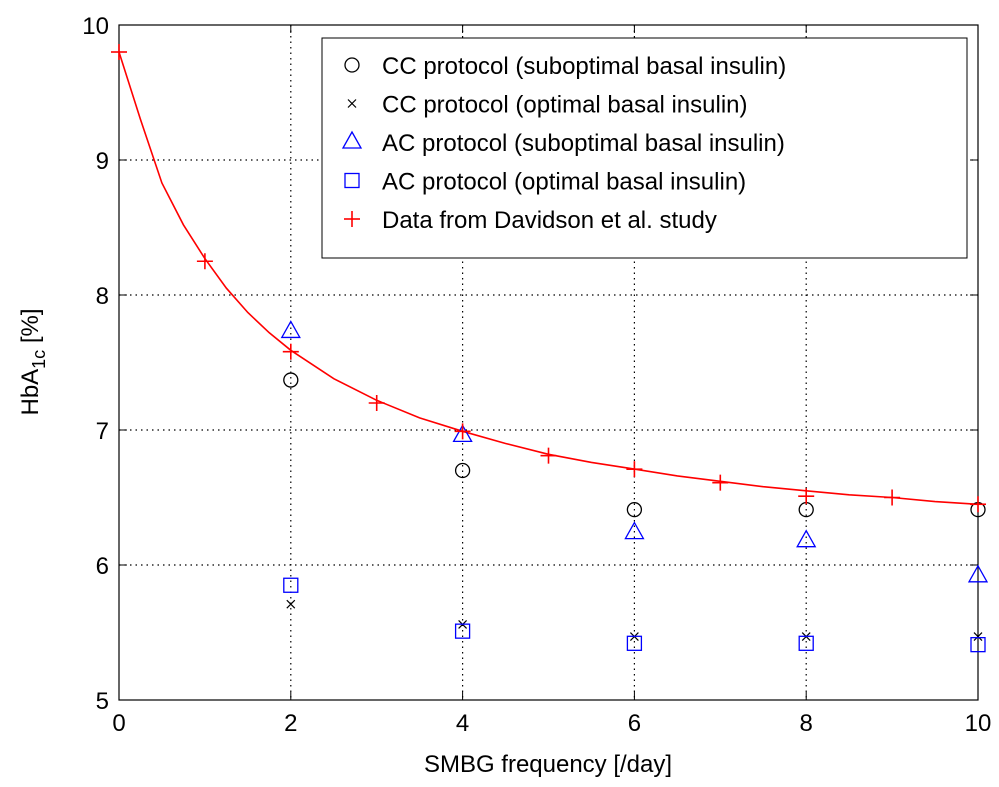  What do you see at coordinates (583, 143) in the screenshot?
I see `legend-label: AC protocol (suboptimal basal insulin)` at bounding box center [583, 143].